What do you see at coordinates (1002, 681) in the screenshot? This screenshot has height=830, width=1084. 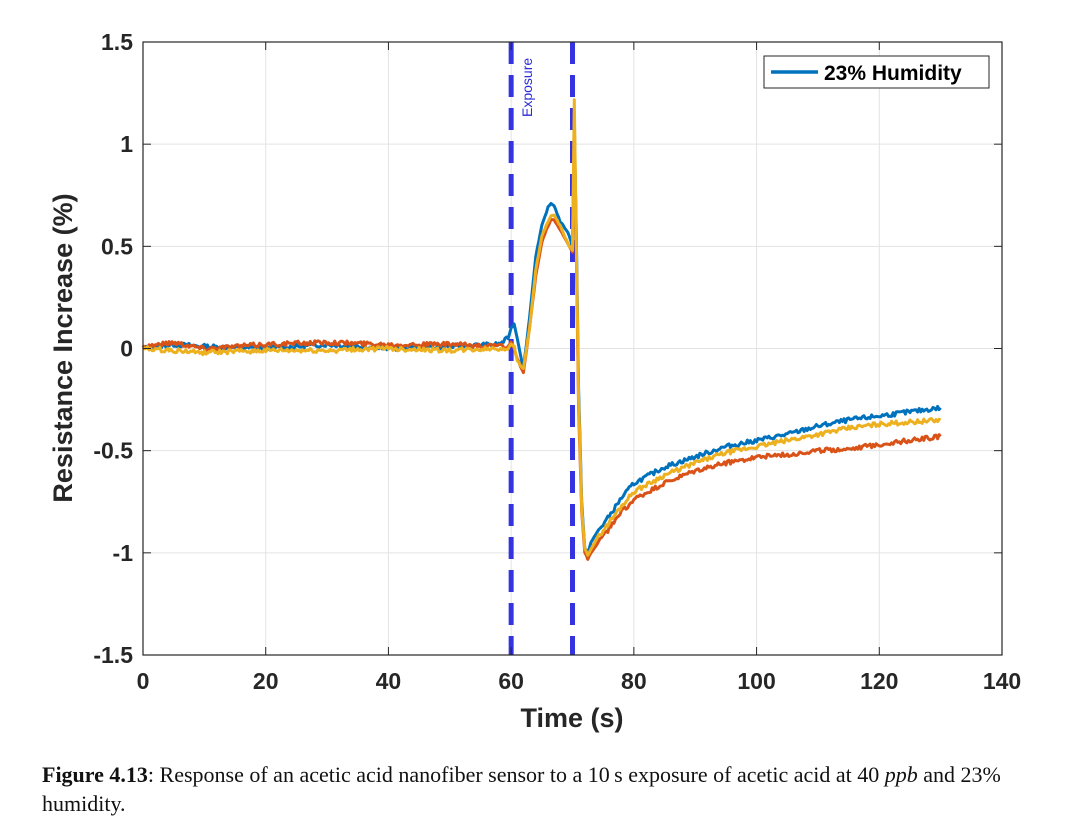 I see `x-tick-label: 140` at bounding box center [1002, 681].